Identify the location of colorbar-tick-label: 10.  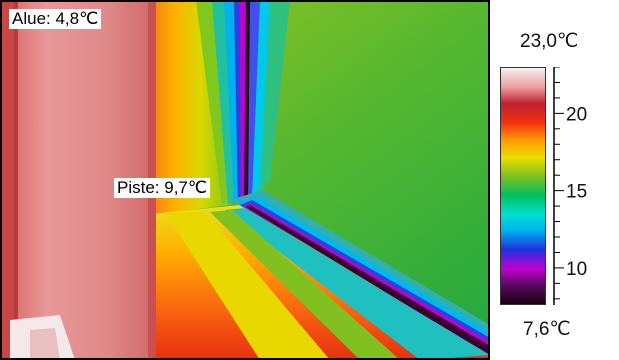
(576, 269).